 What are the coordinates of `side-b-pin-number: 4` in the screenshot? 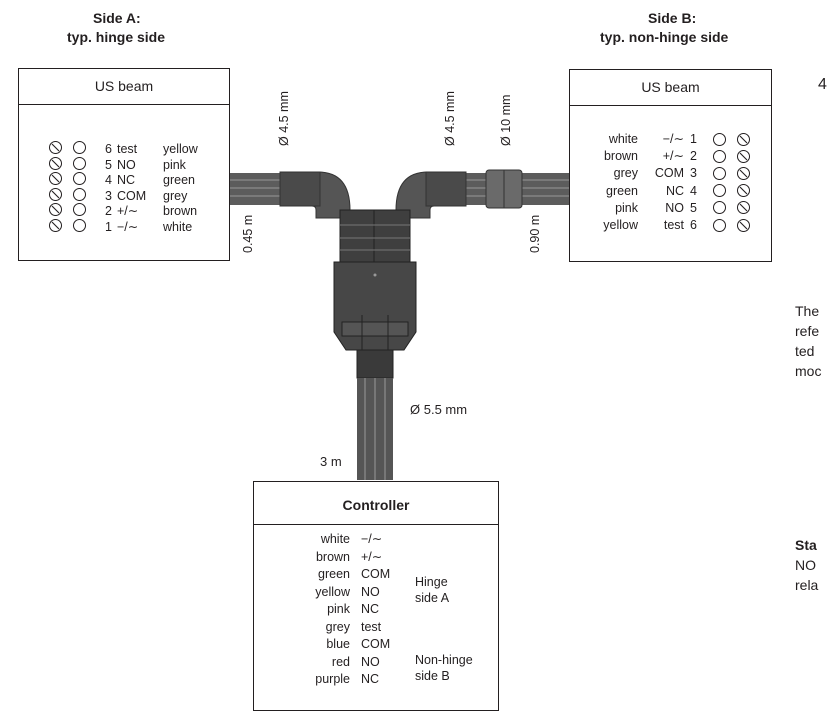 It's located at (693, 190).